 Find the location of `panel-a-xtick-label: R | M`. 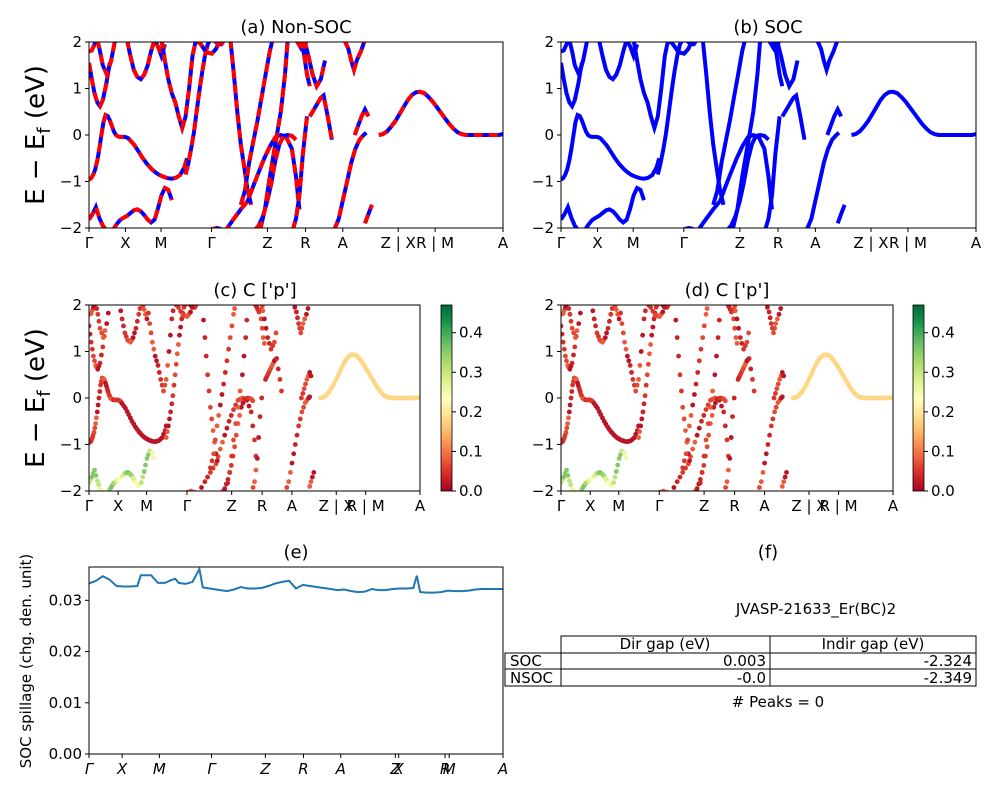

panel-a-xtick-label: R | M is located at coordinates (435, 243).